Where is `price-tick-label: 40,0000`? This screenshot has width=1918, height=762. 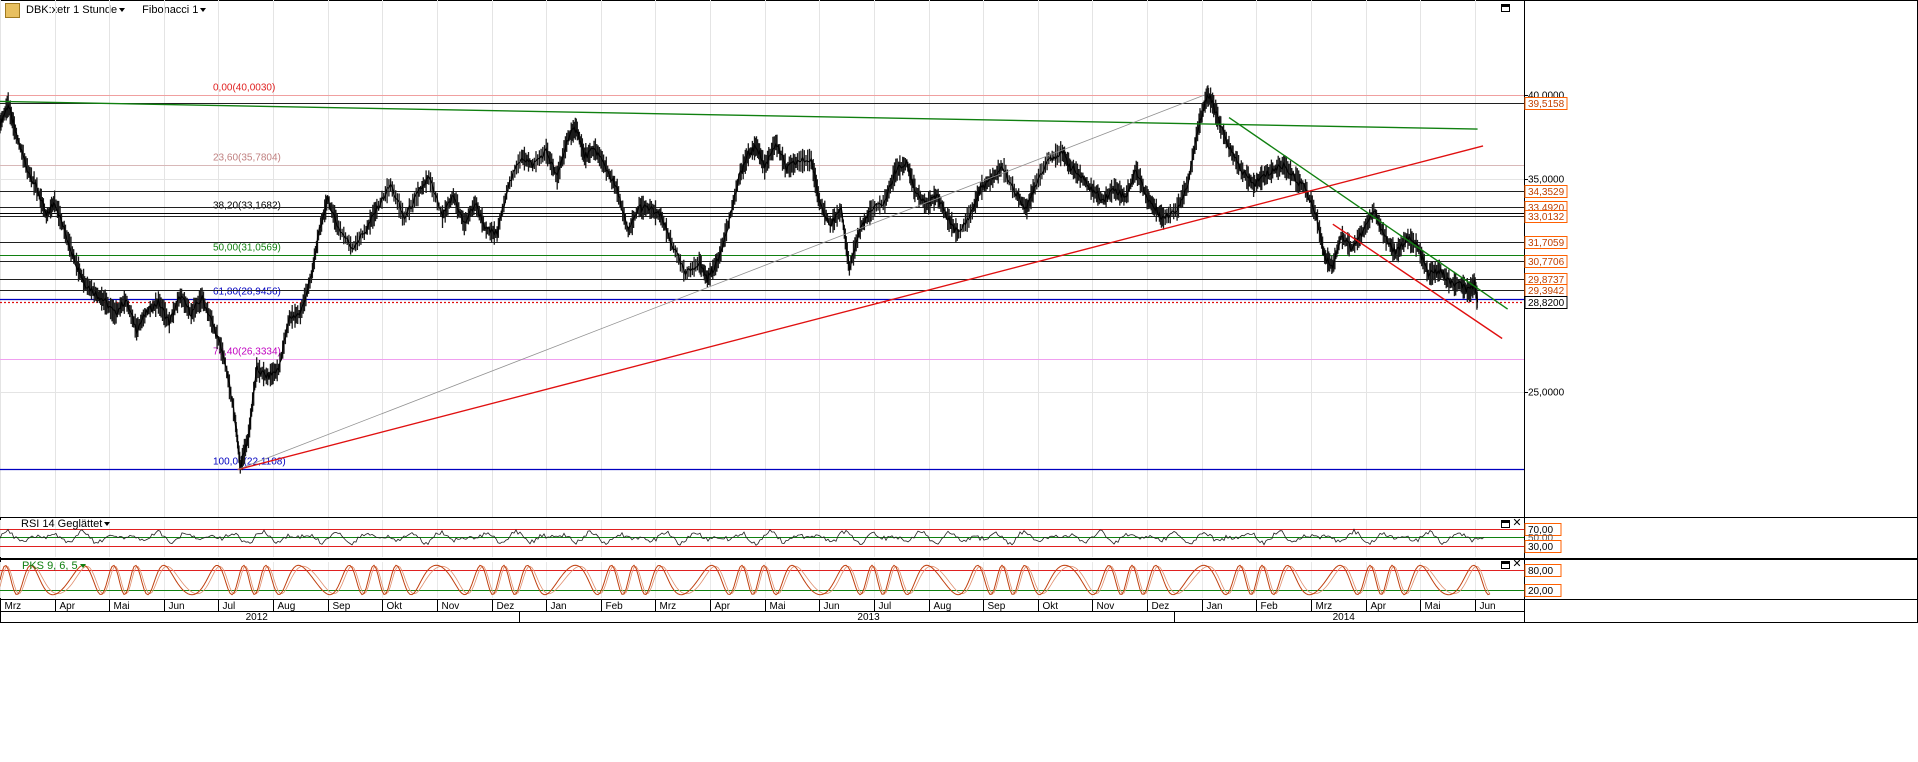 price-tick-label: 40,0000 is located at coordinates (1546, 96).